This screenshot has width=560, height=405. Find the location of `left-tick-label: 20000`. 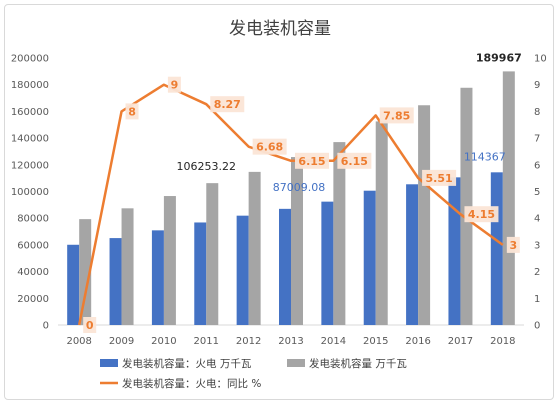

left-tick-label: 20000 is located at coordinates (33, 299).